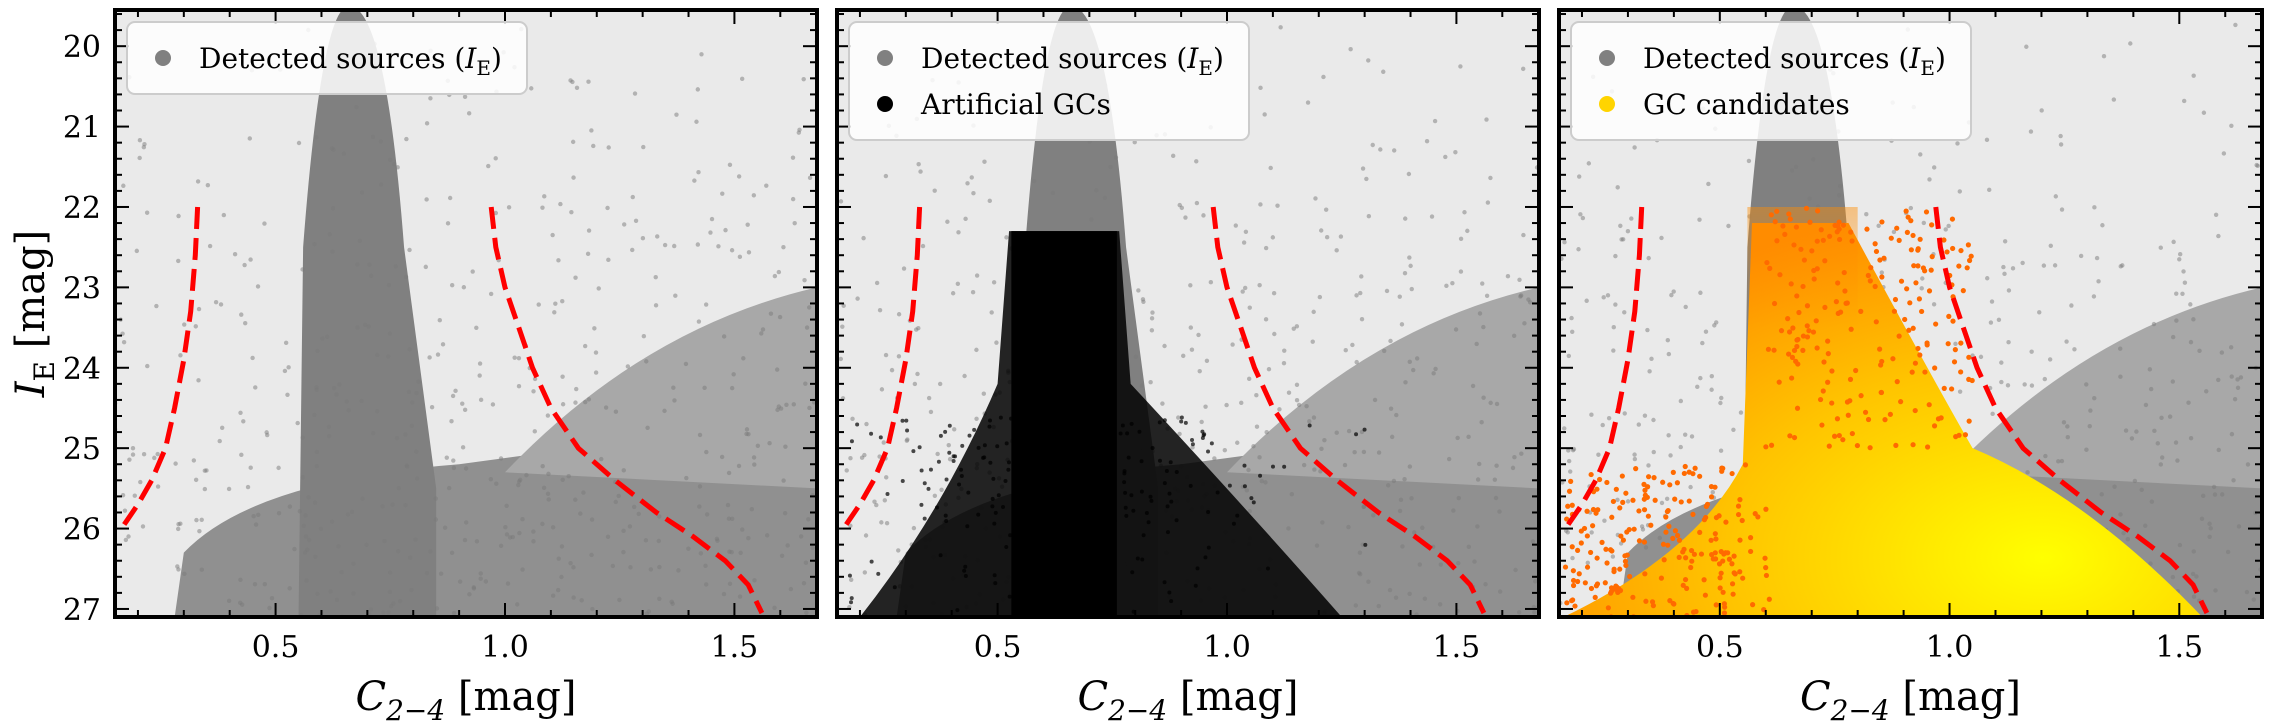 The height and width of the screenshot is (727, 2272). Describe the element at coordinates (885, 58) in the screenshot. I see `legend-marker` at that location.